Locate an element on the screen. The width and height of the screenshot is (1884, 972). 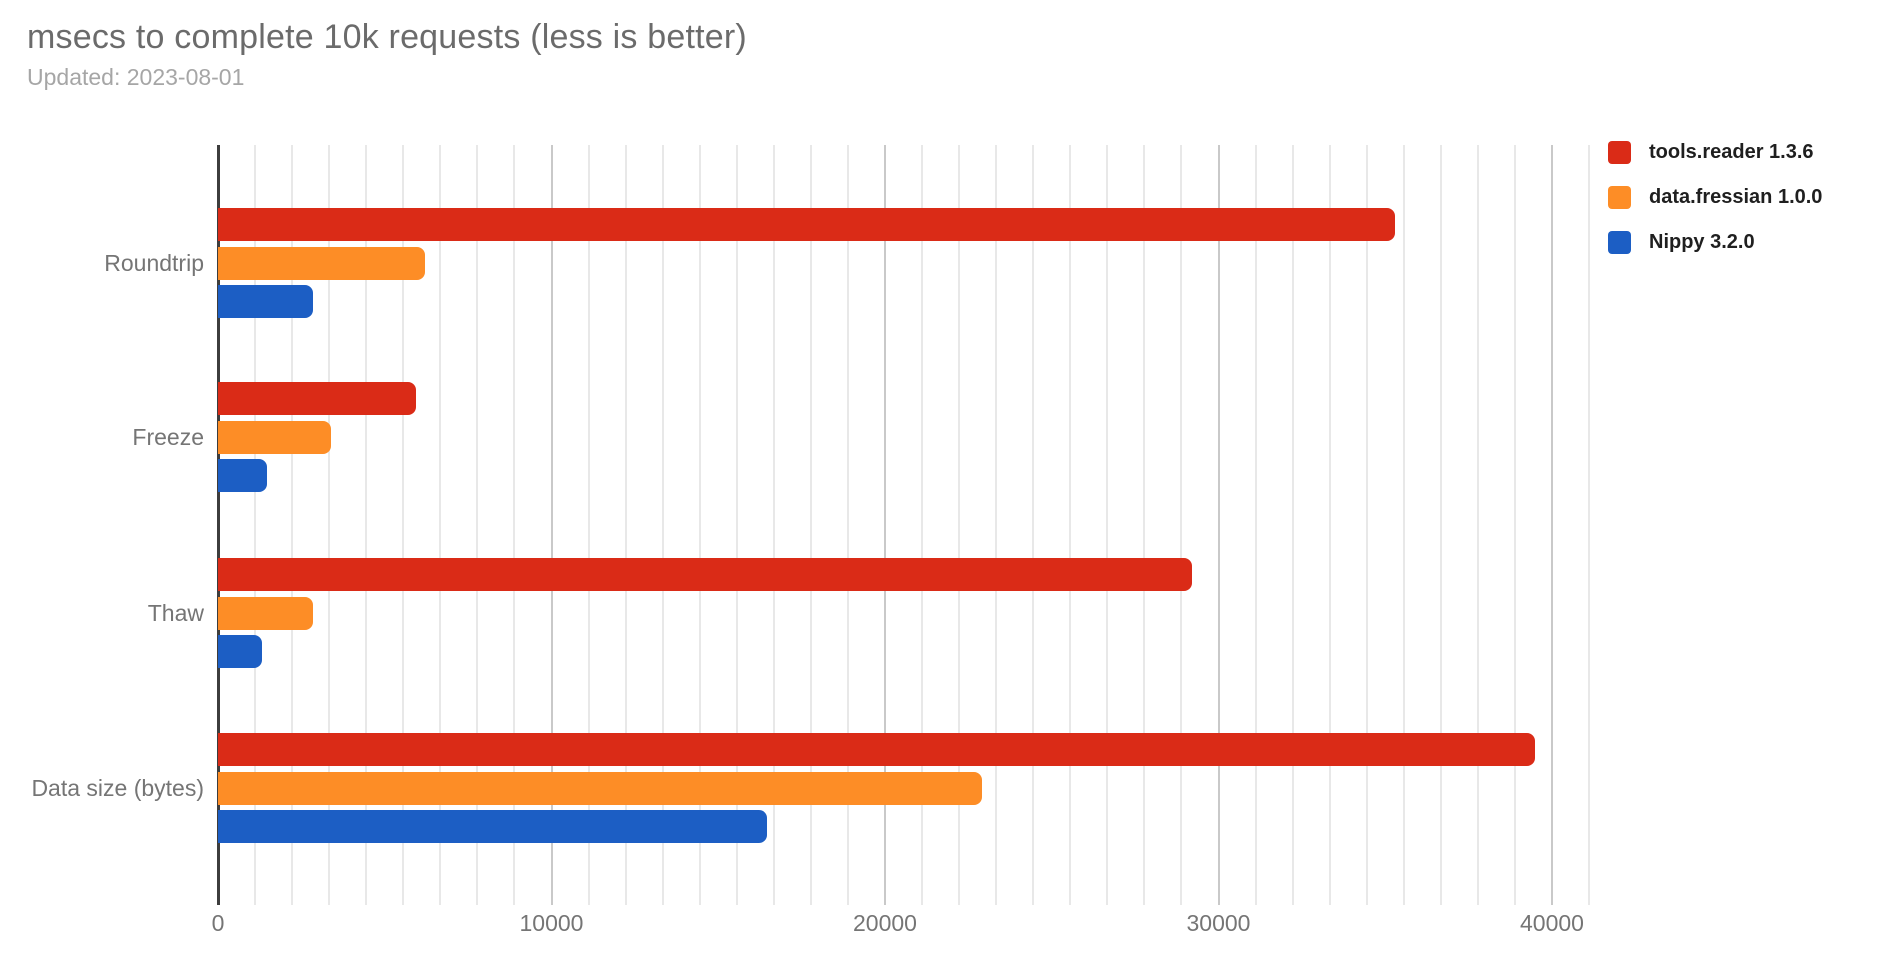
category-label: Roundtrip is located at coordinates (154, 263).